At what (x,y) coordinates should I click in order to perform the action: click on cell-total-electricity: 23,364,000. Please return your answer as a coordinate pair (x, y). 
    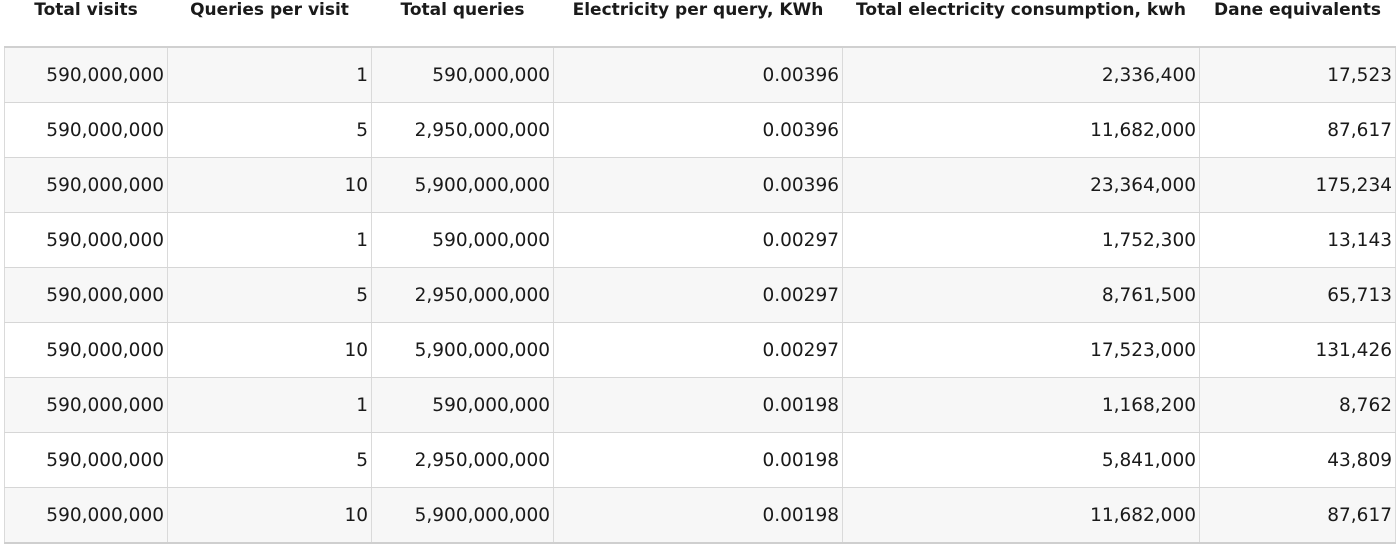
    Looking at the image, I should click on (1021, 185).